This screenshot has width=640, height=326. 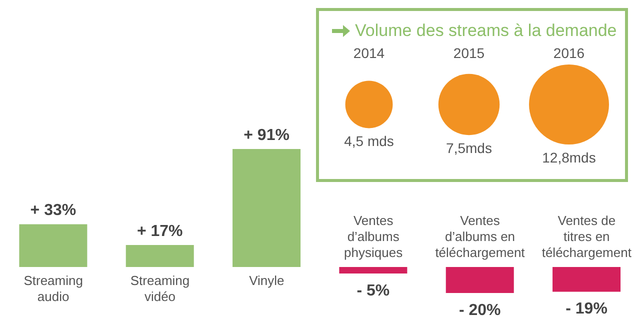 I want to click on category-label: 2014, so click(x=369, y=53).